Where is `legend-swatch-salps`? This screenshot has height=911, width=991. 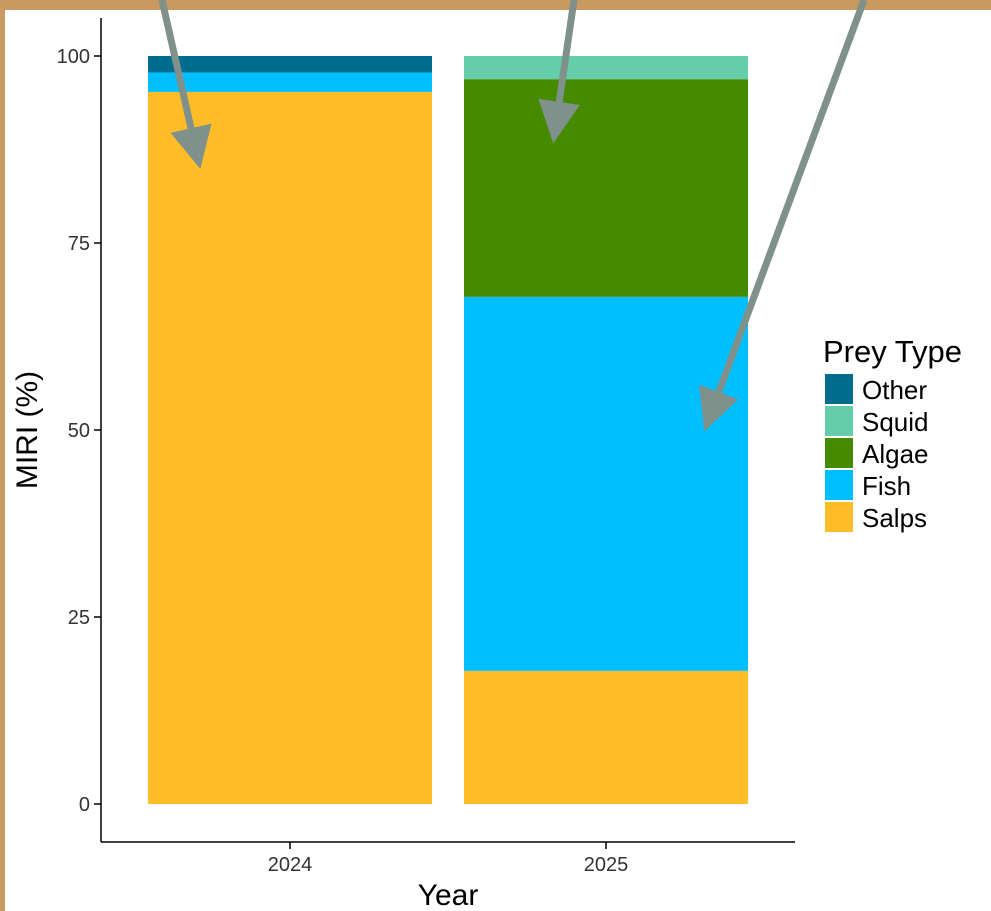 legend-swatch-salps is located at coordinates (839, 517).